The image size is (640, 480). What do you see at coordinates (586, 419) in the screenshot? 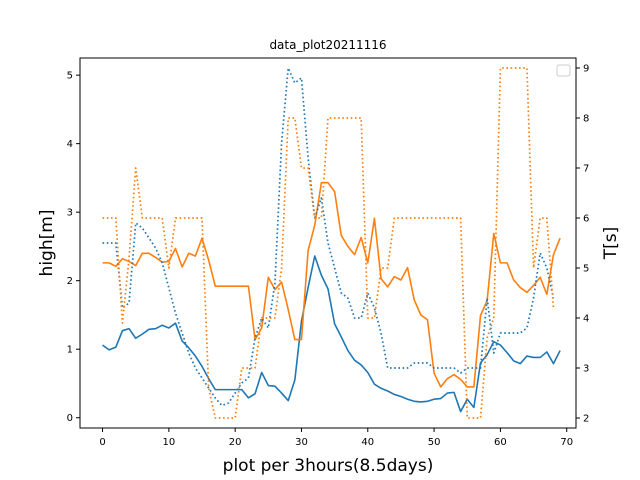
I see `y-right-tick-label: 2` at bounding box center [586, 419].